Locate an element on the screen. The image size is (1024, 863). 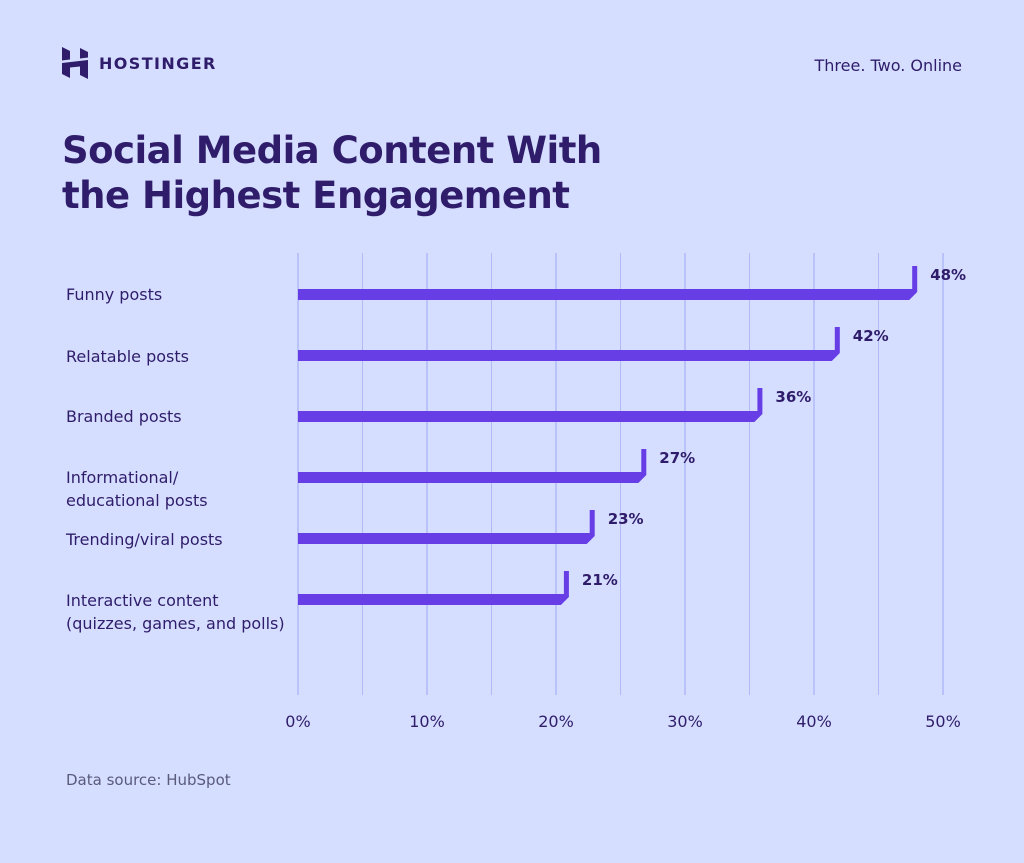
chart-title-line-1: Social Media Content With is located at coordinates (332, 150).